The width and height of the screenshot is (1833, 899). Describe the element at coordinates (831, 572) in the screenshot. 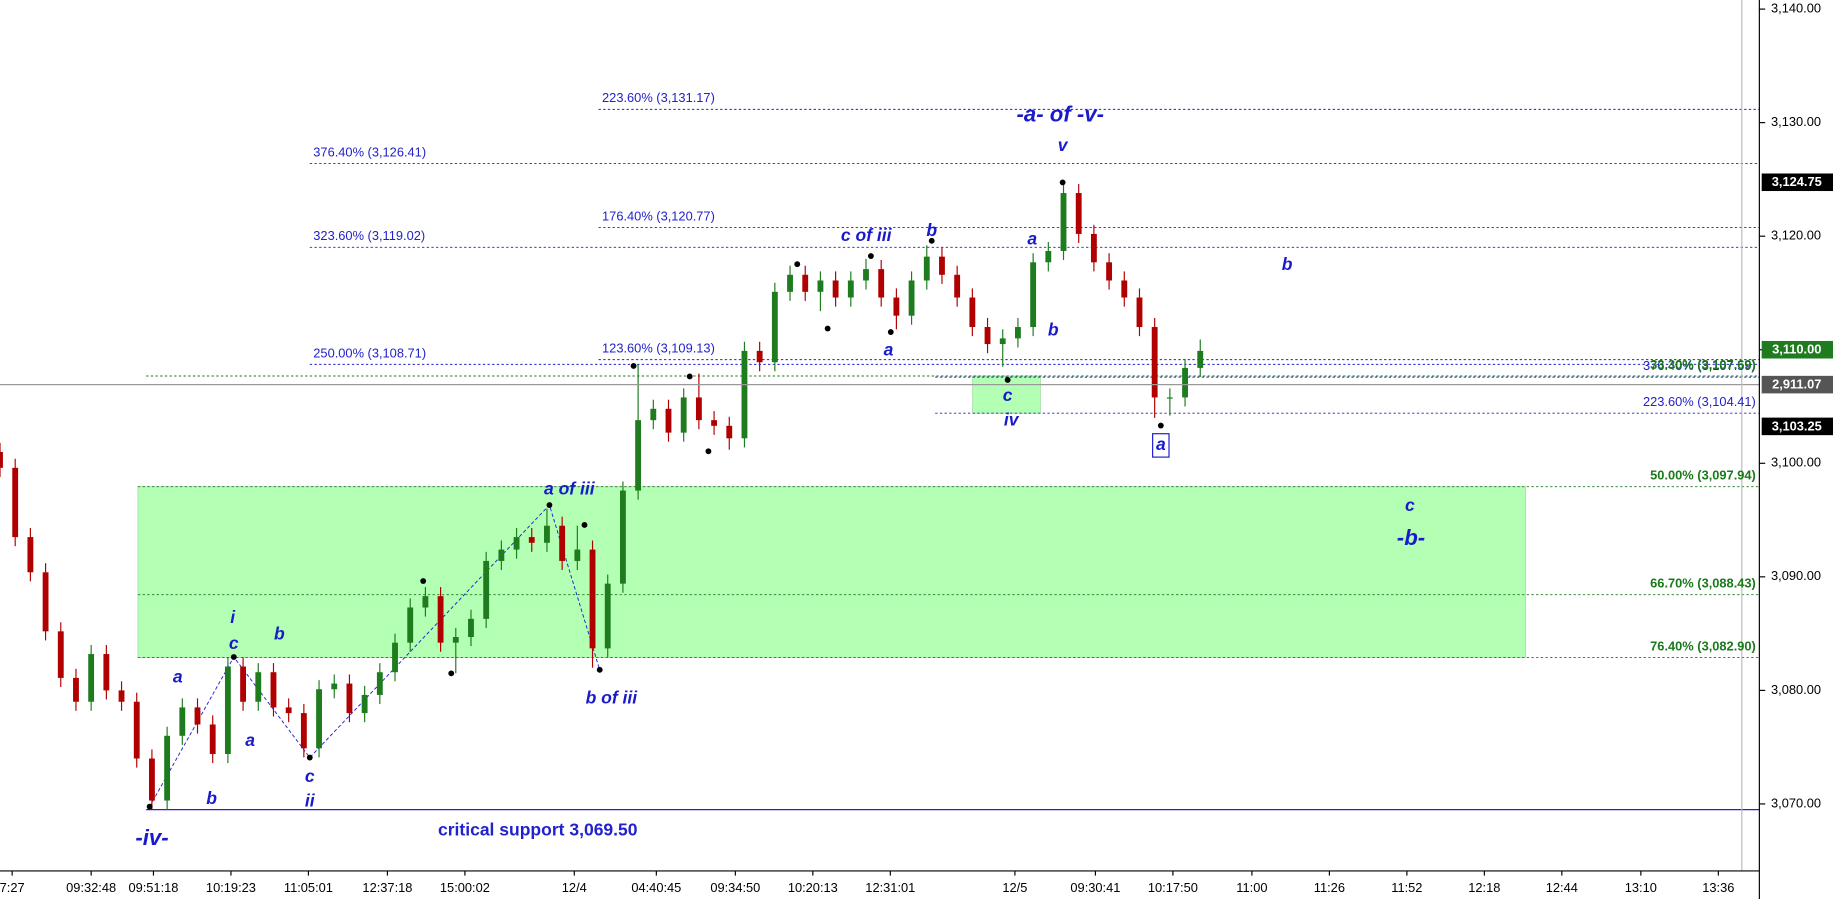

I see `zone` at that location.